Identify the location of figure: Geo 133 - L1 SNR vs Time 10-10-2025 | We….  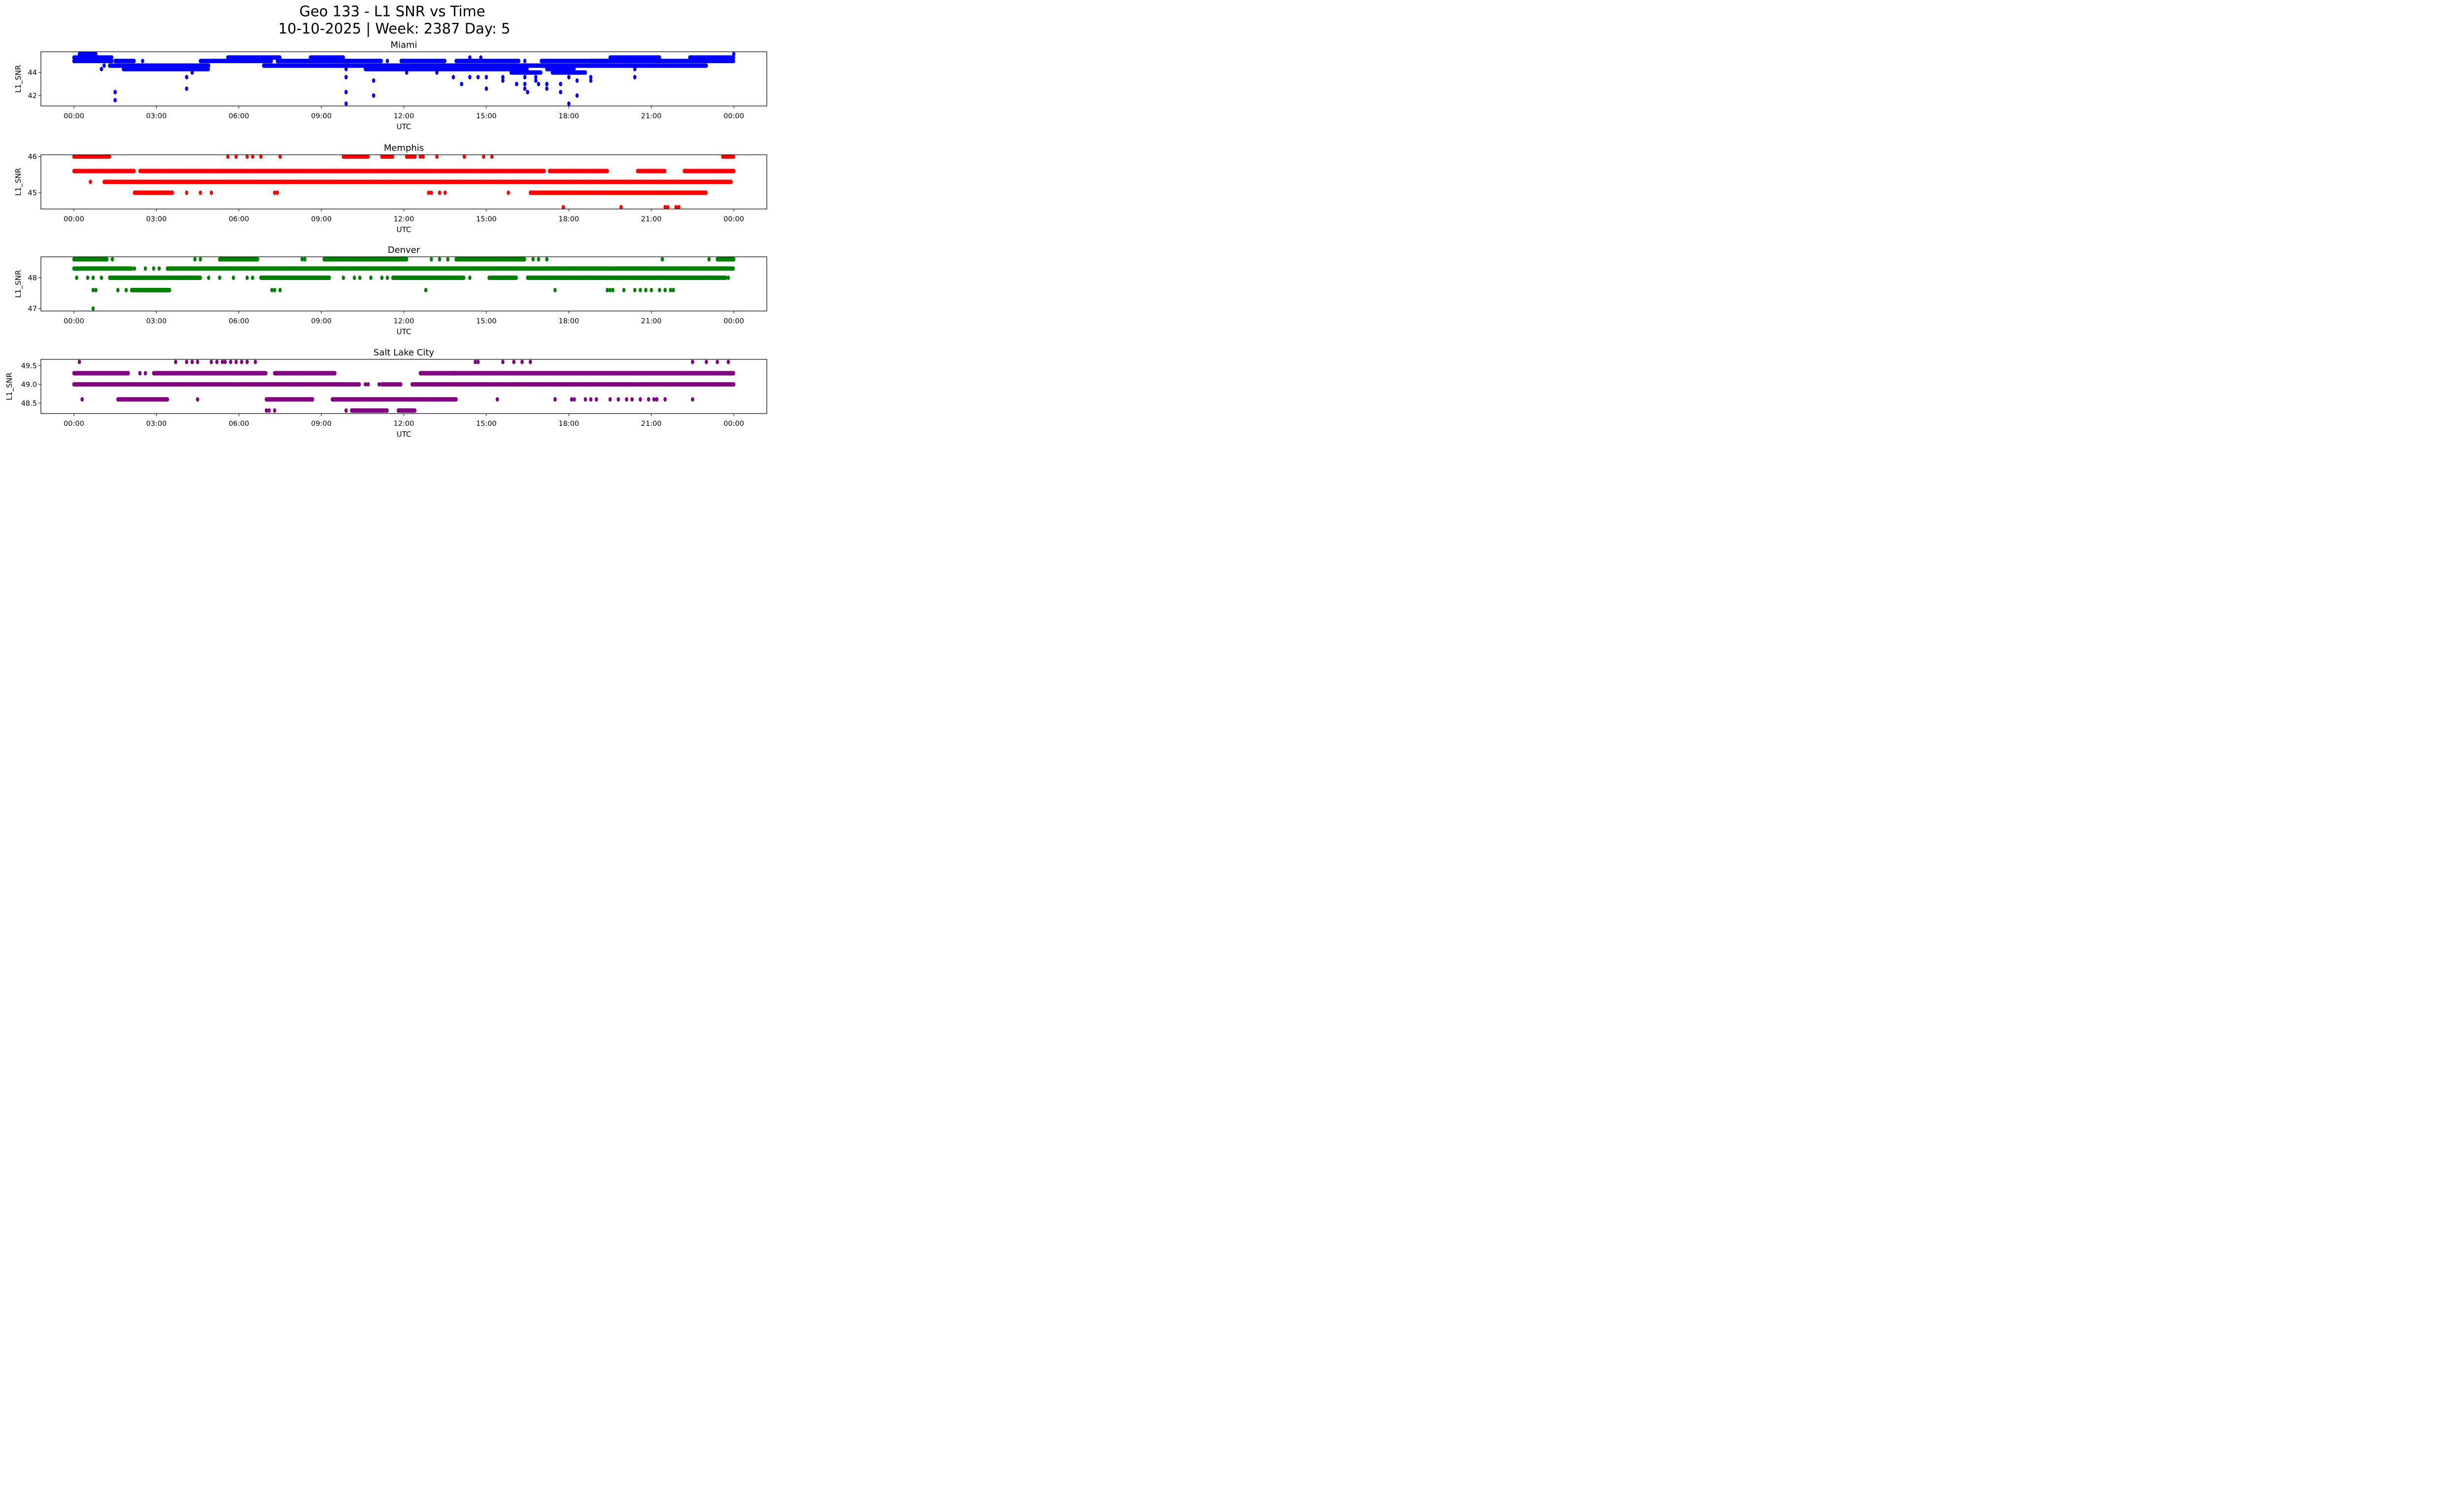
(386, 221).